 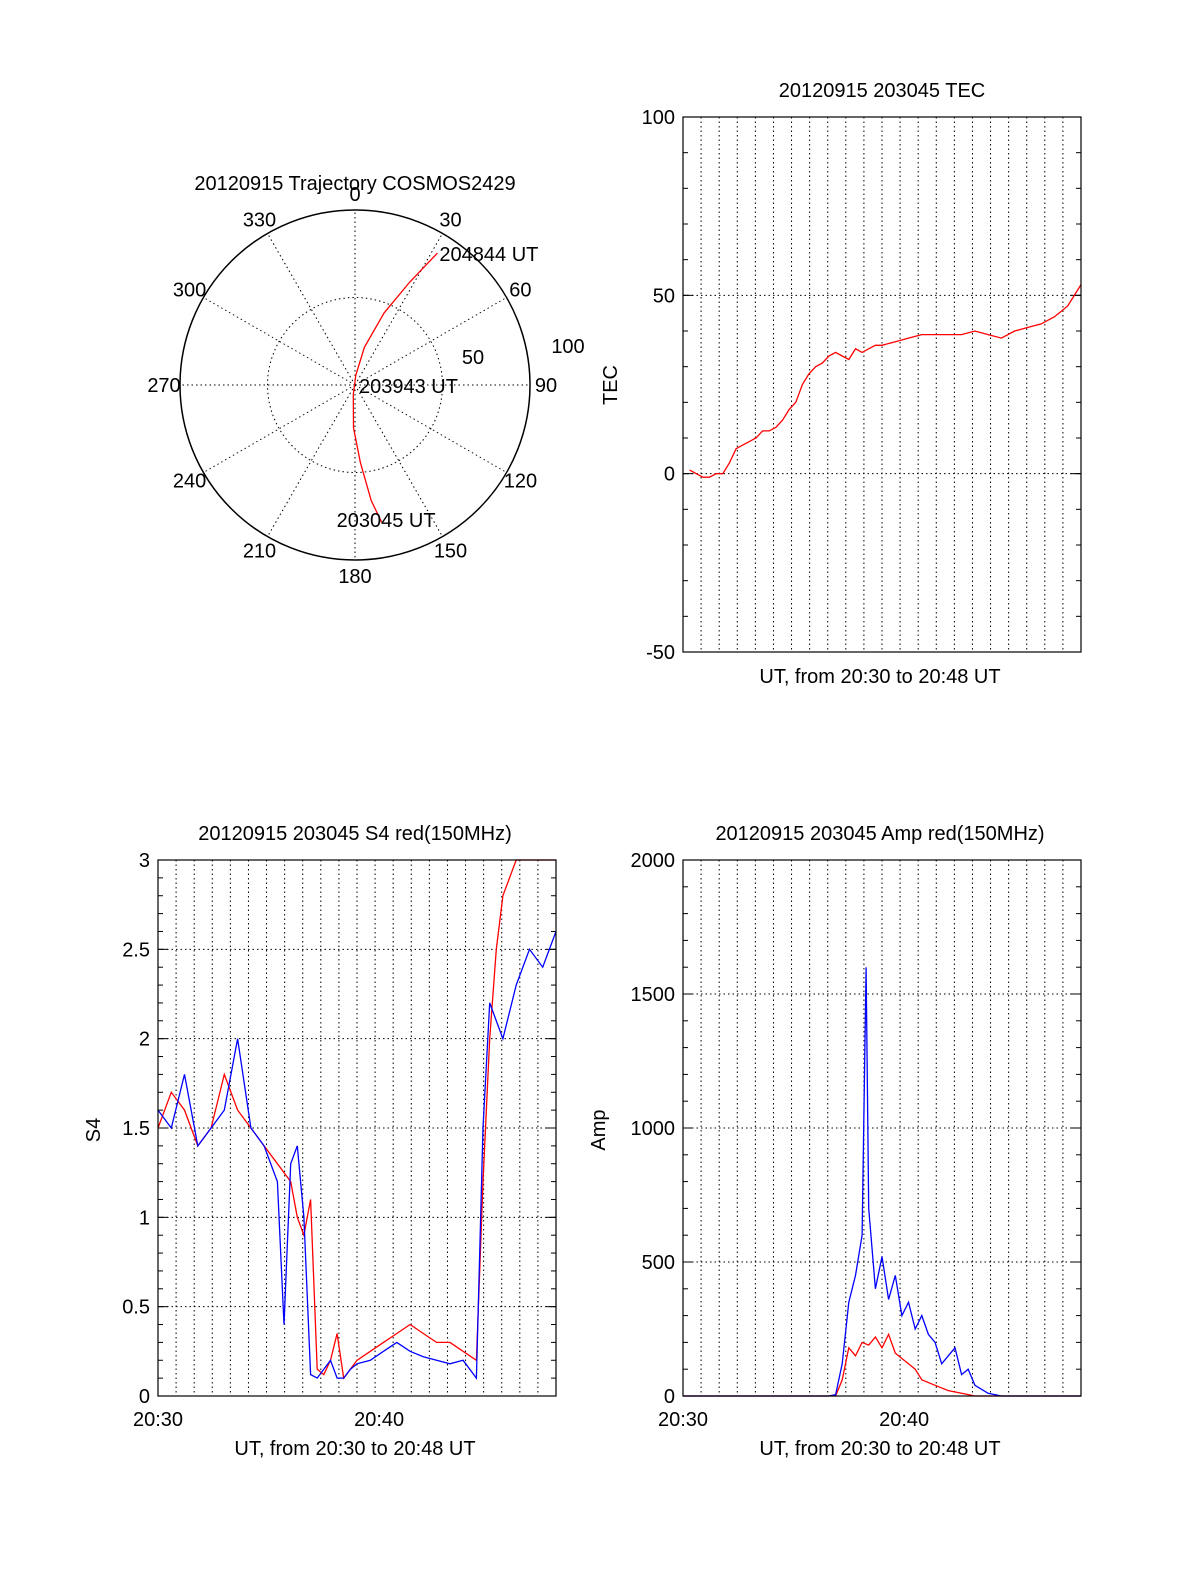 What do you see at coordinates (357, 1155) in the screenshot?
I see `s4-series-line` at bounding box center [357, 1155].